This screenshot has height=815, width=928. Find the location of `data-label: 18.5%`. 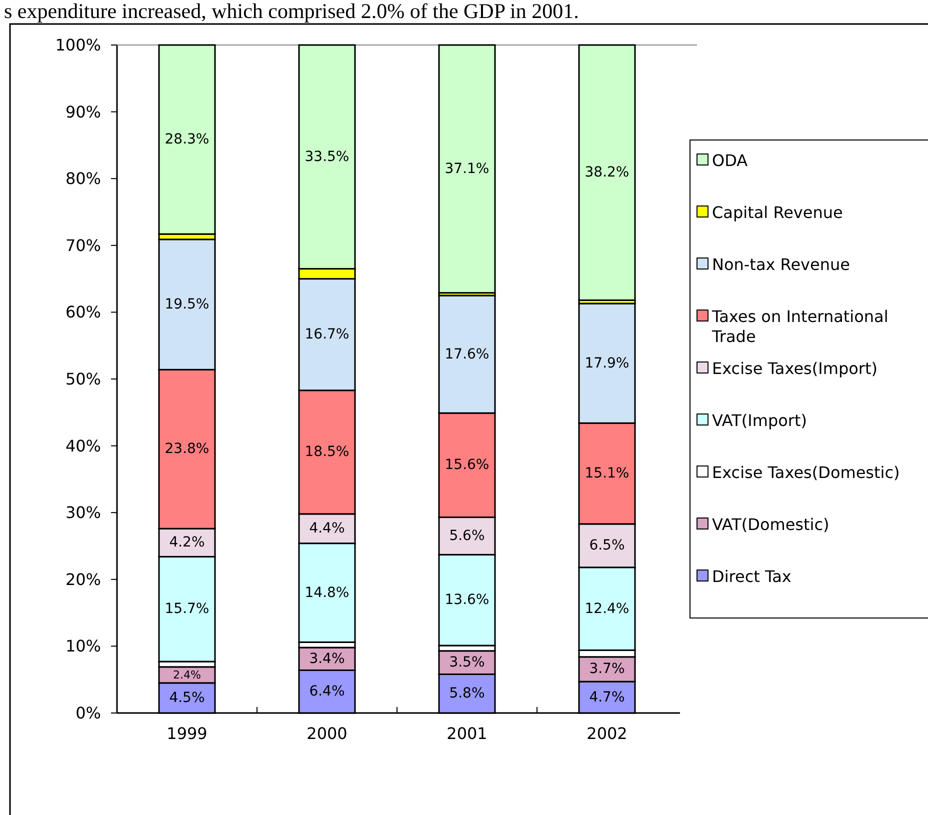

data-label: 18.5% is located at coordinates (327, 452).